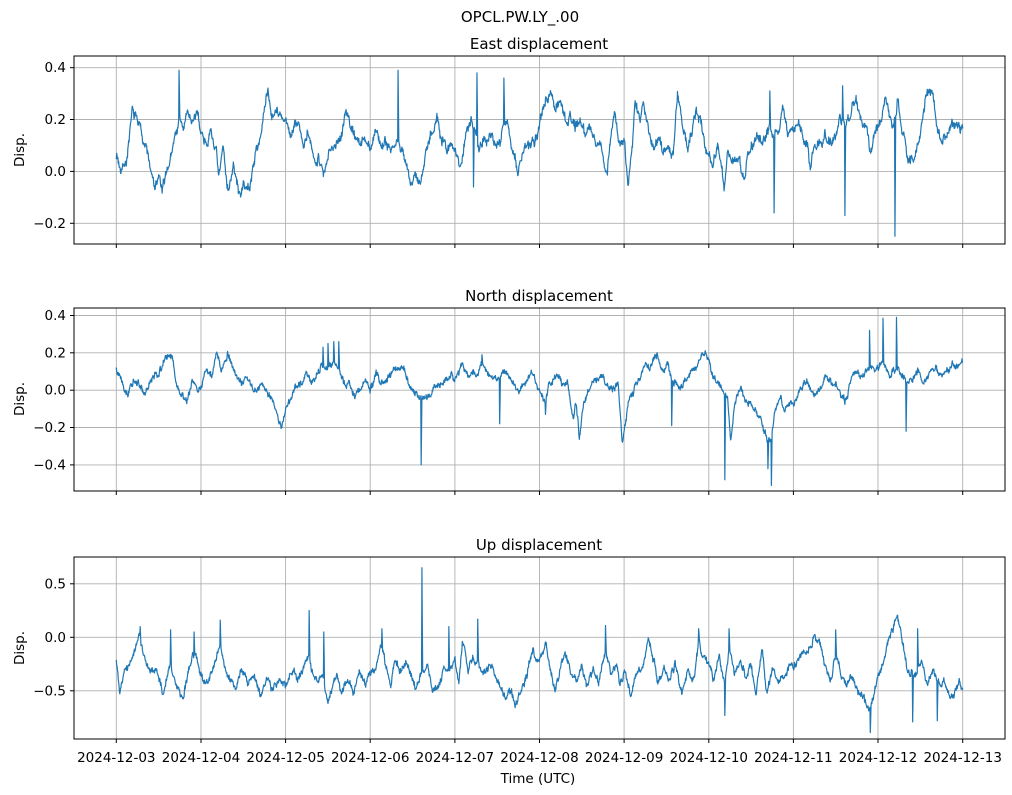 Image resolution: width=1012 pixels, height=795 pixels. What do you see at coordinates (539, 44) in the screenshot?
I see `subplot-title-east: East displacement` at bounding box center [539, 44].